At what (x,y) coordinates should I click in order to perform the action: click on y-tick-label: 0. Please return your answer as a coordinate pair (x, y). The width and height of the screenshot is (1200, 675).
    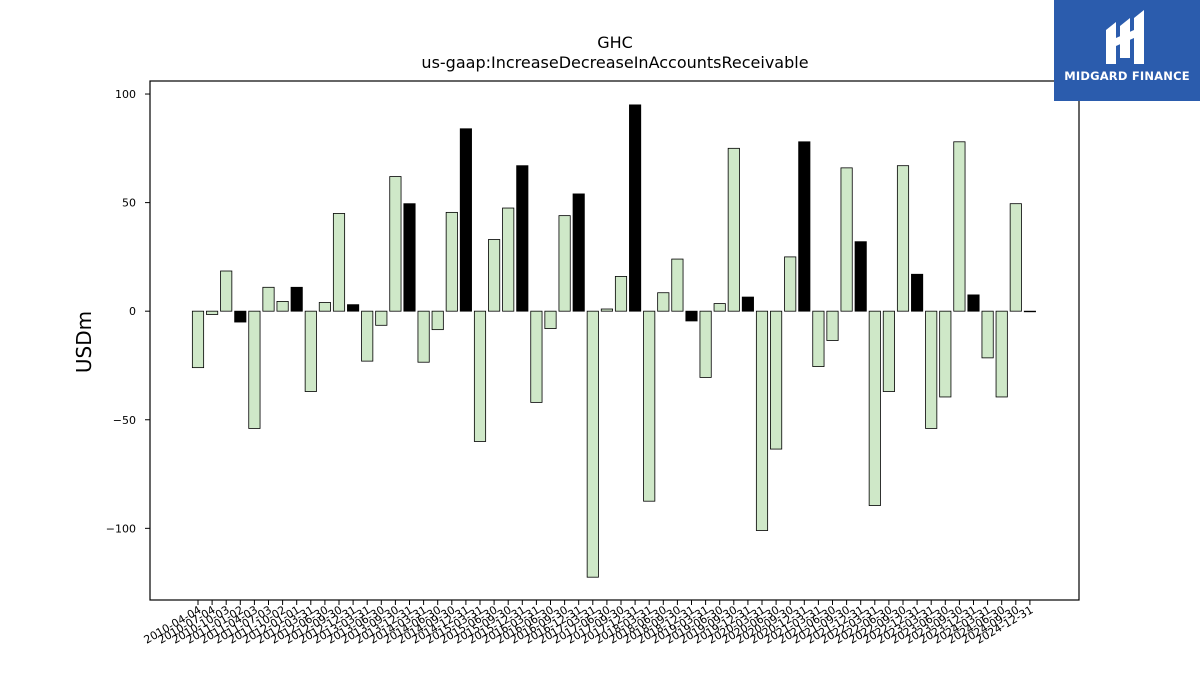
    Looking at the image, I should click on (132, 311).